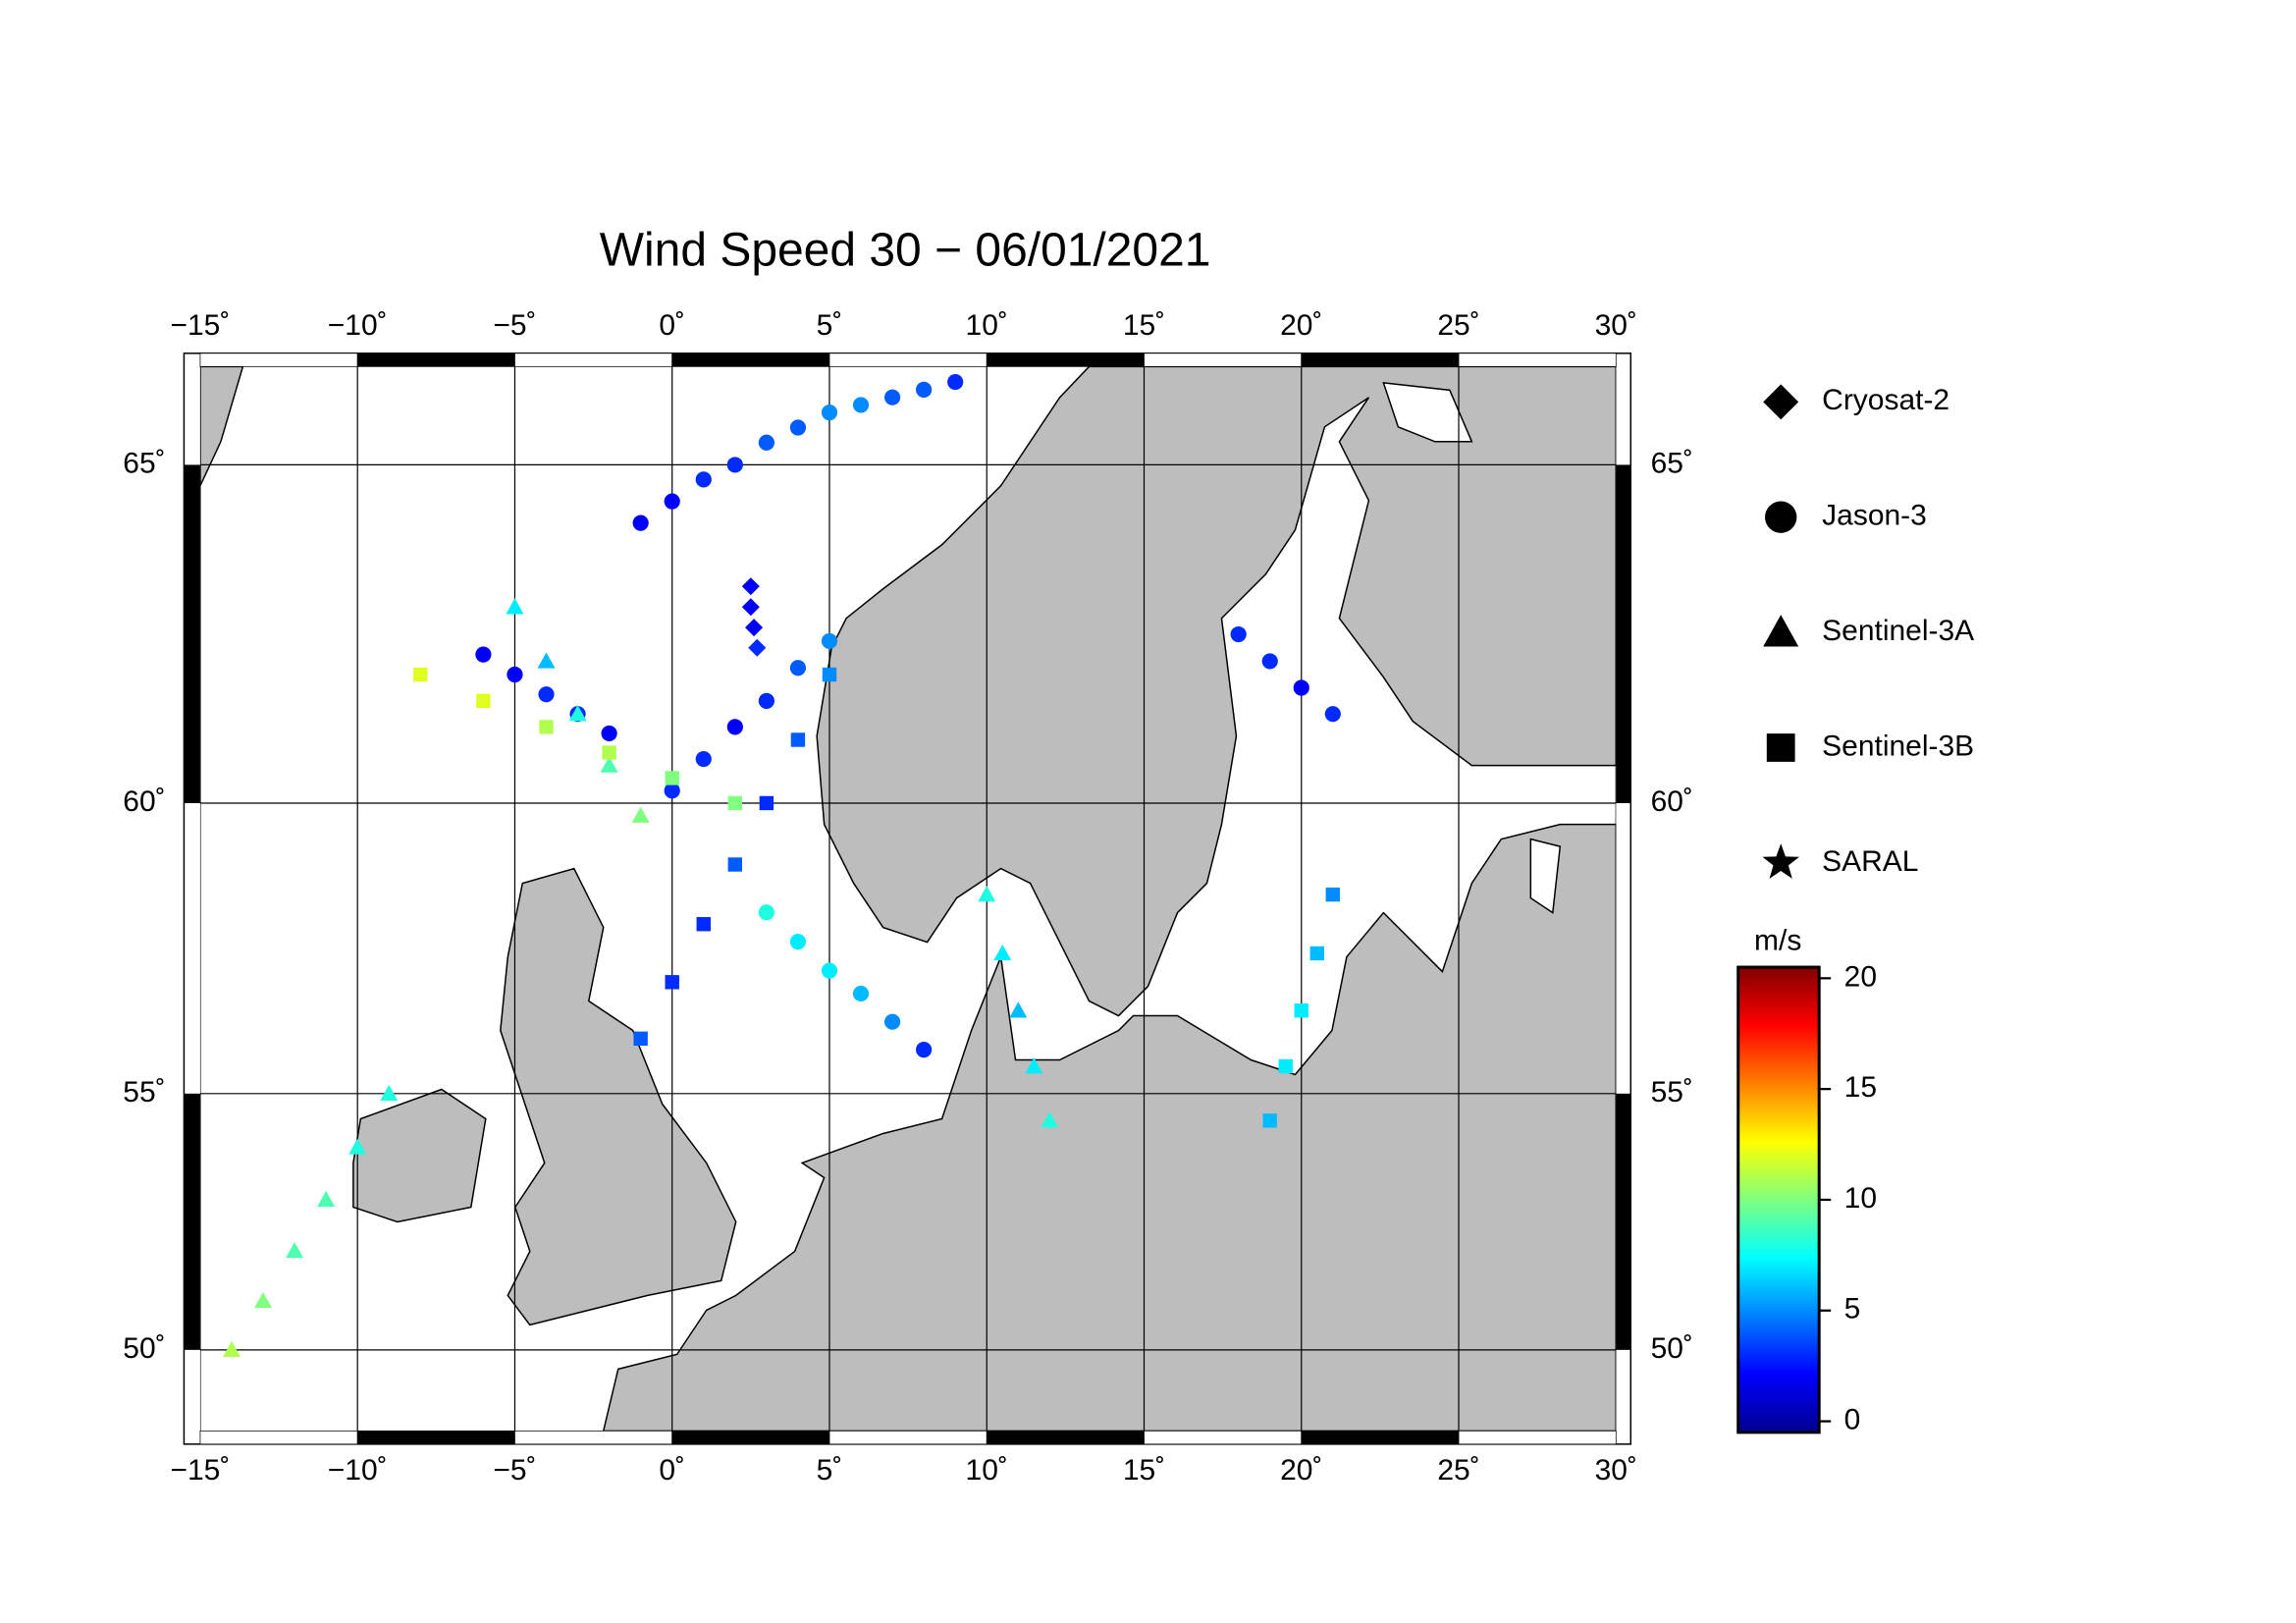 The width and height of the screenshot is (2296, 1623). What do you see at coordinates (1853, 1419) in the screenshot?
I see `colorbar-tick-label: 0` at bounding box center [1853, 1419].